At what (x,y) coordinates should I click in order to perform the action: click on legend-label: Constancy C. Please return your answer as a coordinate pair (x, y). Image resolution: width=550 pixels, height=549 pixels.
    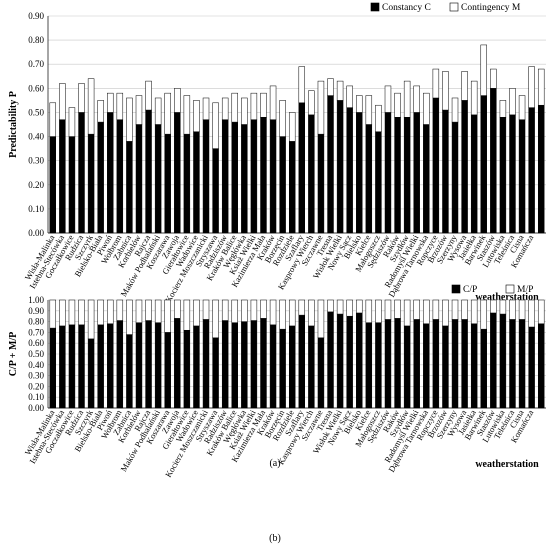
    Looking at the image, I should click on (406, 8).